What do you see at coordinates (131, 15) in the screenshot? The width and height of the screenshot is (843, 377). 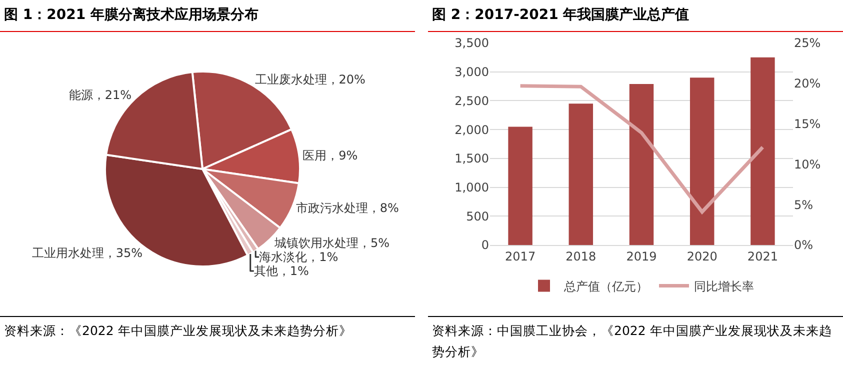 I see `chart-title: 图 1：2021 年膜分离技术应用场景分布` at bounding box center [131, 15].